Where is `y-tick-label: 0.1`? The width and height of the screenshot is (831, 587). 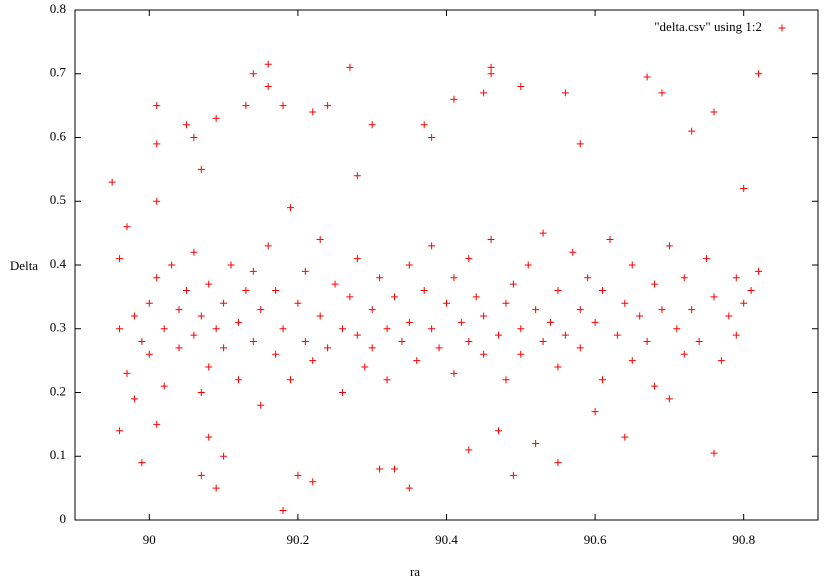 y-tick-label: 0.1 is located at coordinates (58, 454).